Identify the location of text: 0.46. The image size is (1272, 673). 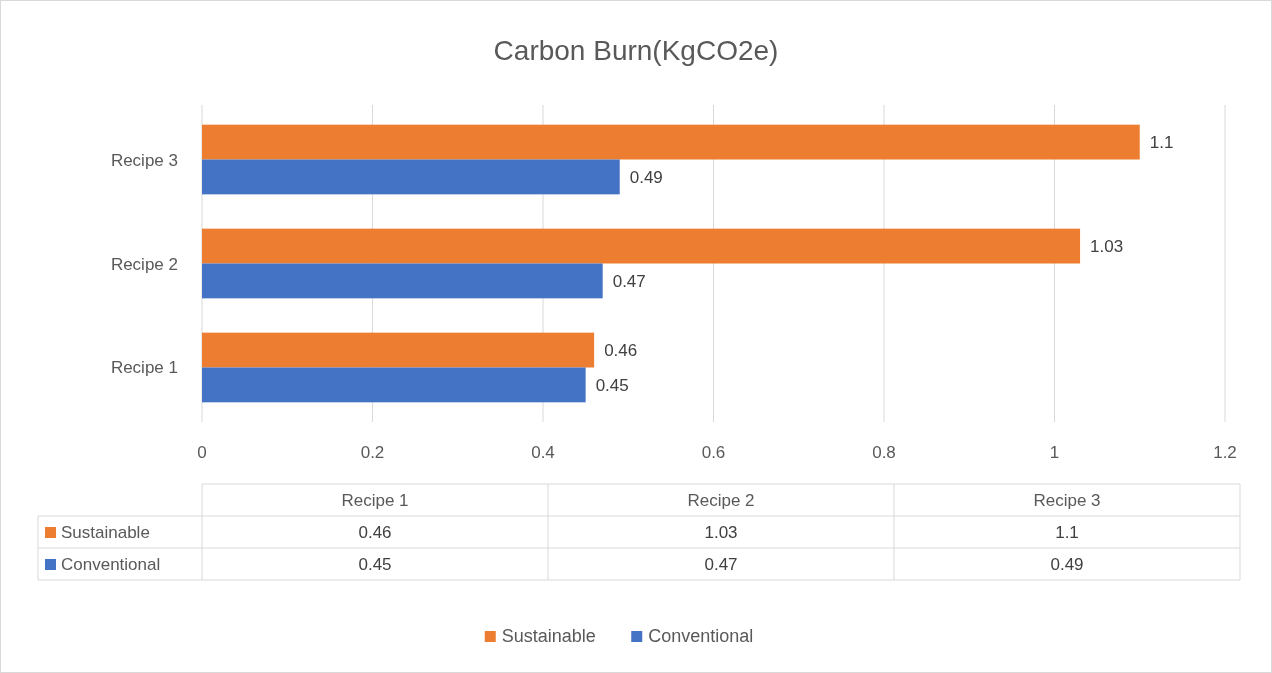
(375, 532).